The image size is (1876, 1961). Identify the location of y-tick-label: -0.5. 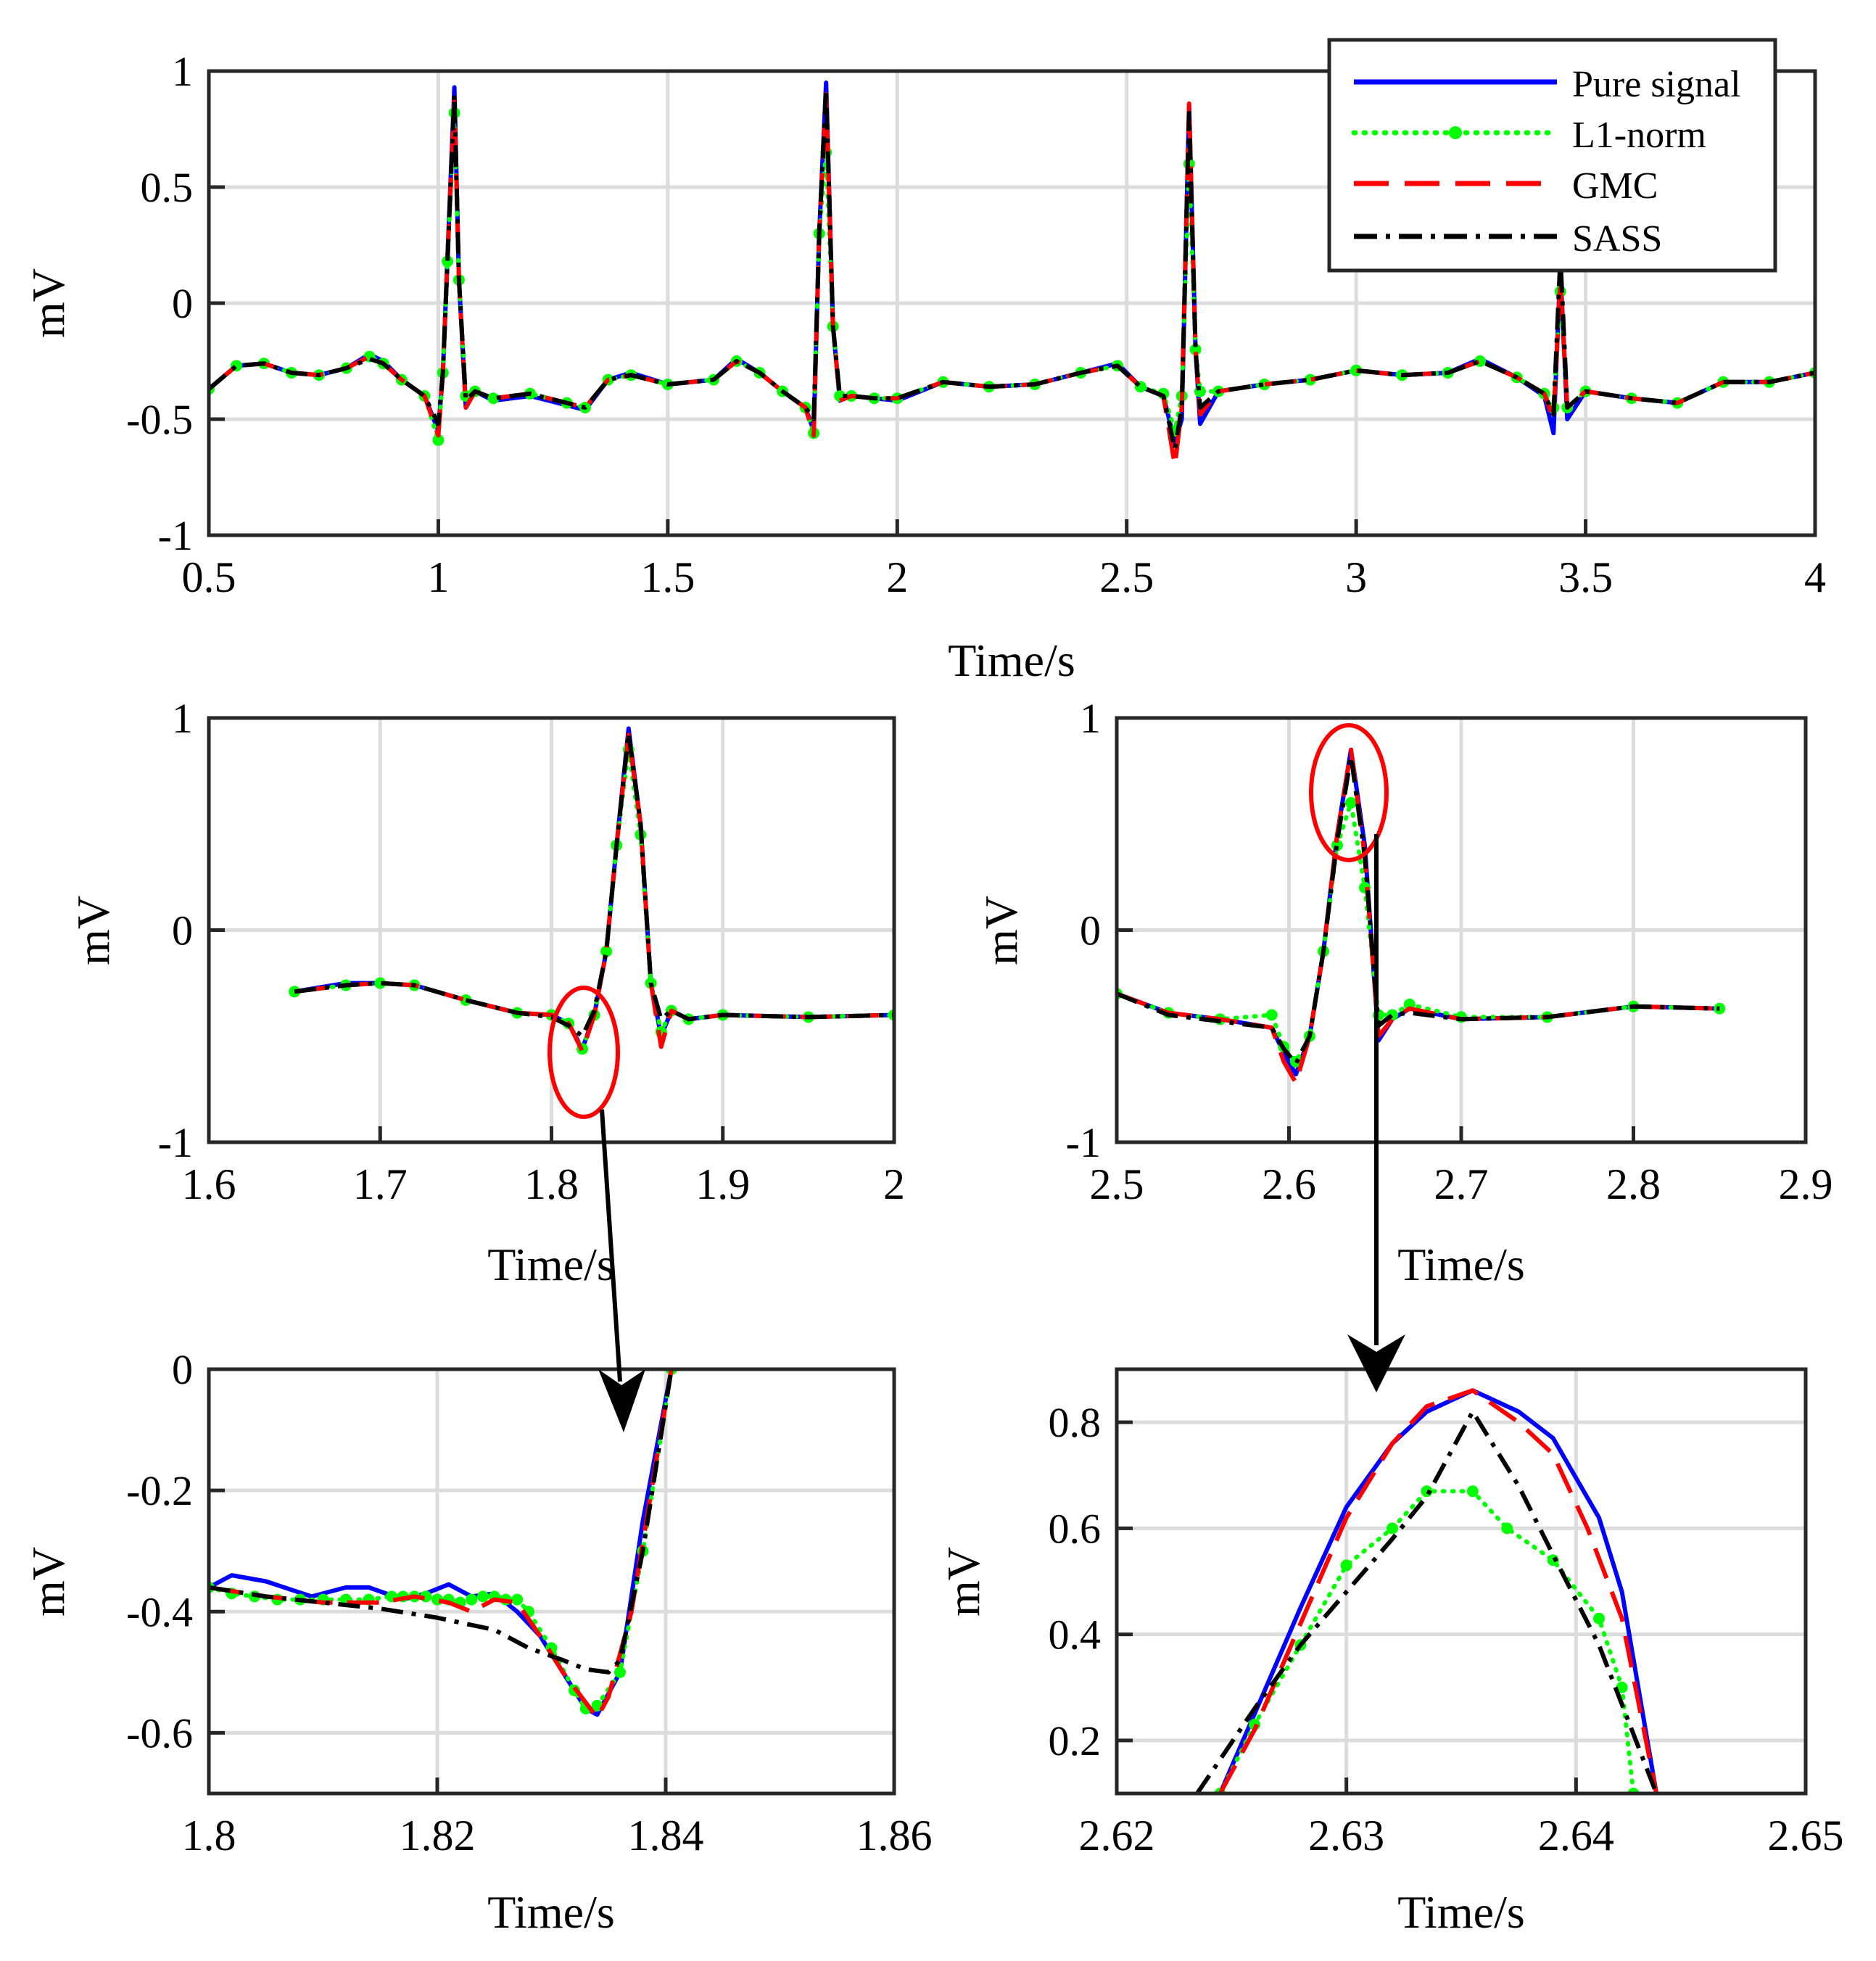
(159, 420).